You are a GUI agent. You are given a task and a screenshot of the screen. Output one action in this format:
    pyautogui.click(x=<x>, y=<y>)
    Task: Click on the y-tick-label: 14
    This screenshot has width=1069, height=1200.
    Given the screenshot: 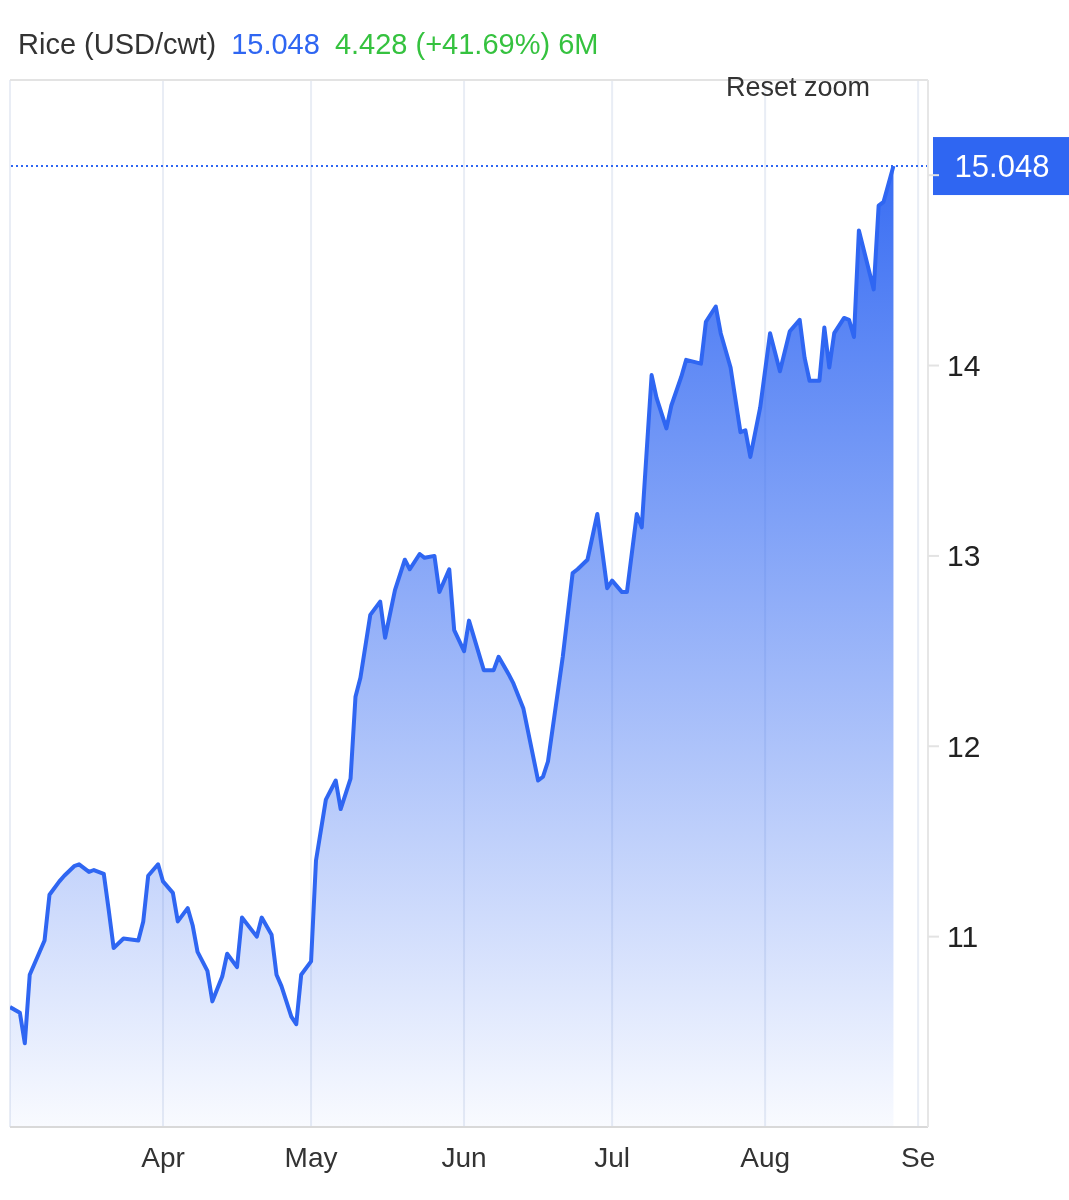 What is the action you would take?
    pyautogui.click(x=964, y=366)
    